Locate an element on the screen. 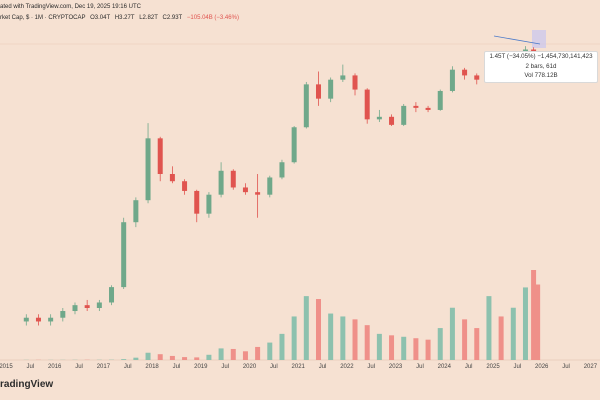 The height and width of the screenshot is (400, 600). measure-highlight is located at coordinates (539, 39).